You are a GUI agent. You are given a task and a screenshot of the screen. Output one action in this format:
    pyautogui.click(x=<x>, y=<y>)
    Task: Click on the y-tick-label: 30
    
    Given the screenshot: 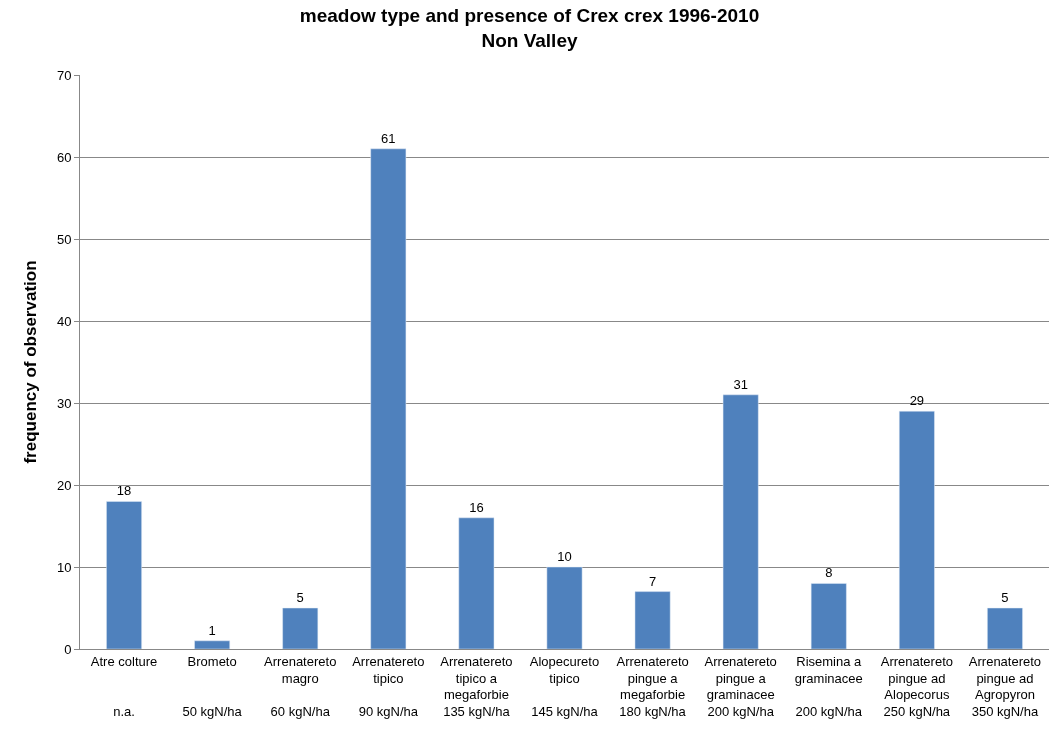 What is the action you would take?
    pyautogui.click(x=64, y=403)
    